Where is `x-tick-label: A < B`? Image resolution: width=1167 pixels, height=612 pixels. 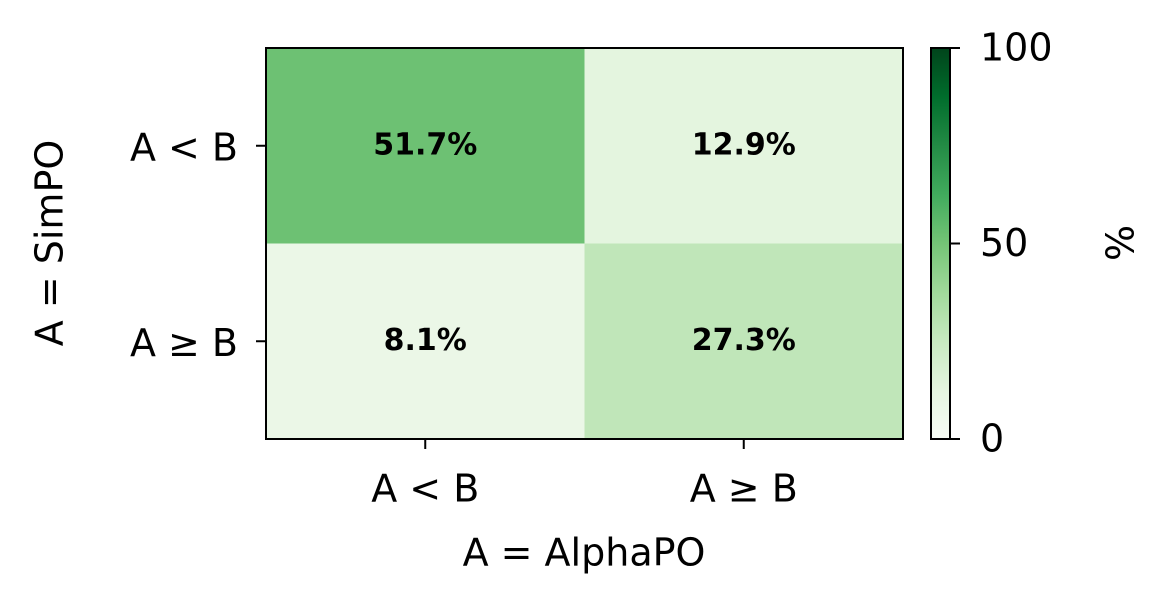
x-tick-label: A < B is located at coordinates (425, 489).